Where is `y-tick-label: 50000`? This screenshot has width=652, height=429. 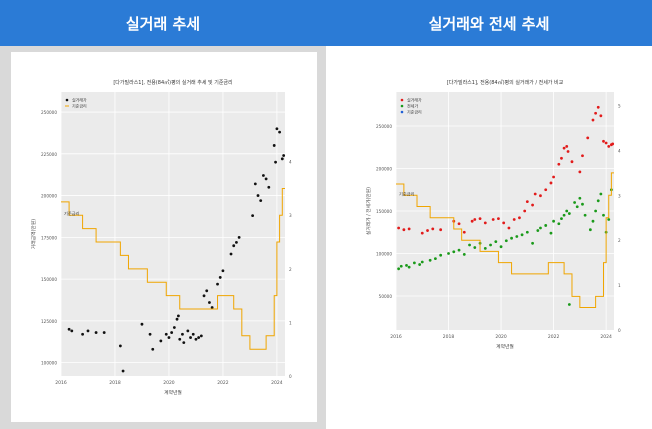
y-tick-label: 50000 is located at coordinates (386, 296).